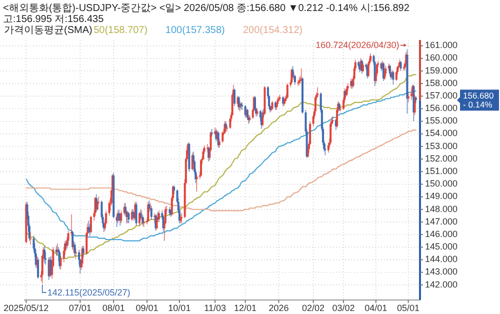 The image size is (500, 314). Describe the element at coordinates (441, 108) in the screenshot. I see `y-tick-label: 156.000` at that location.